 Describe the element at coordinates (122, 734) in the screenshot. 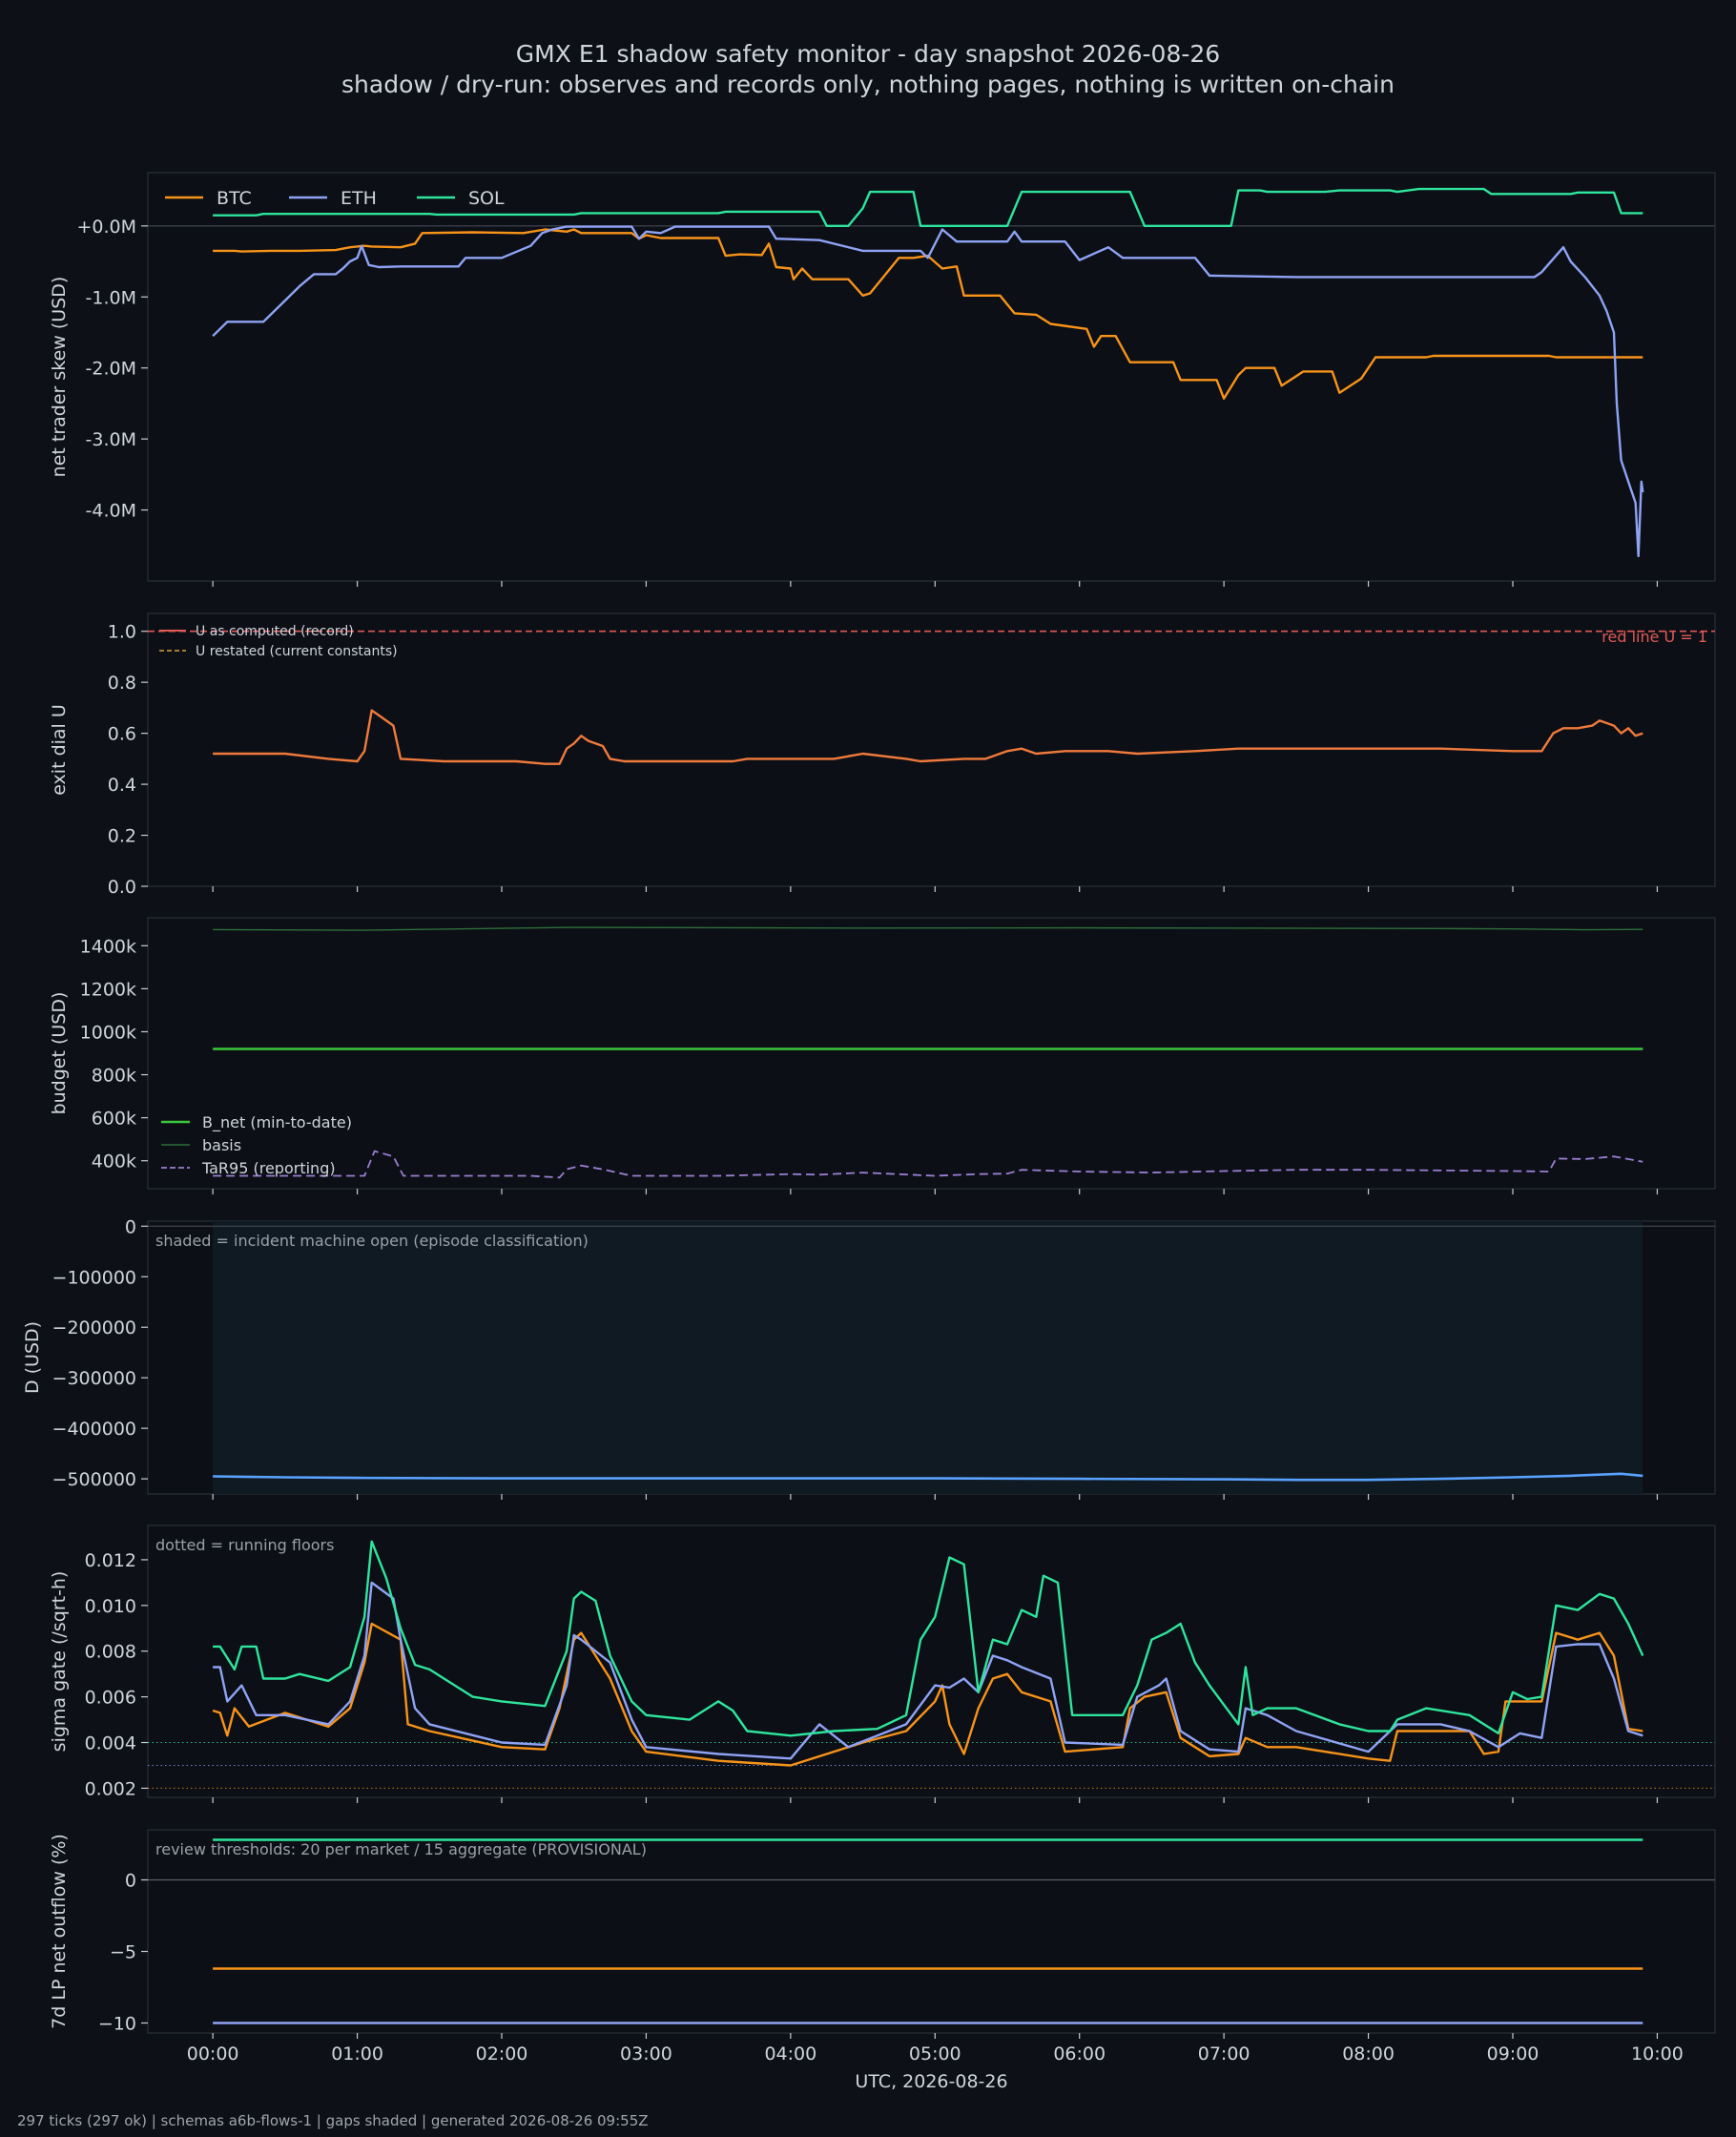

I see `panel-2-ytick-label: 0.6` at that location.